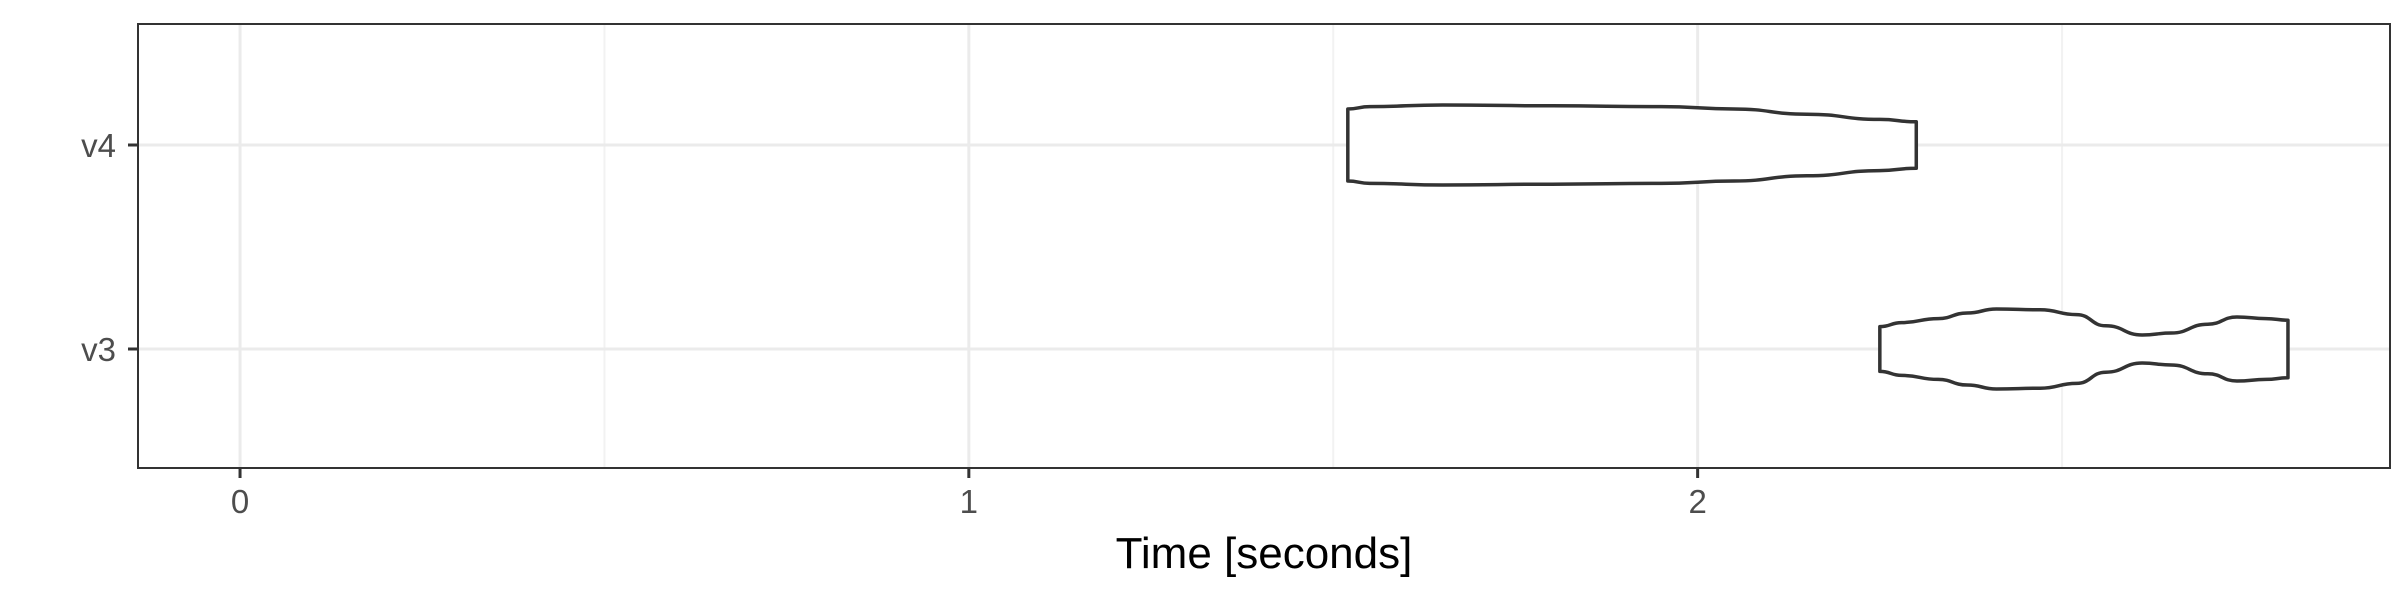 The height and width of the screenshot is (600, 2400). What do you see at coordinates (1697, 501) in the screenshot?
I see `x-tick-label: 2` at bounding box center [1697, 501].